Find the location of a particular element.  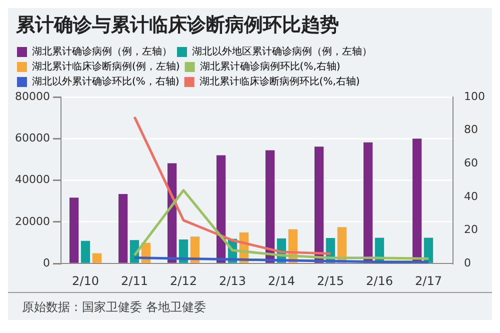

legend-label: 湖北累计确诊病例环比(%,右轴) is located at coordinates (270, 66).